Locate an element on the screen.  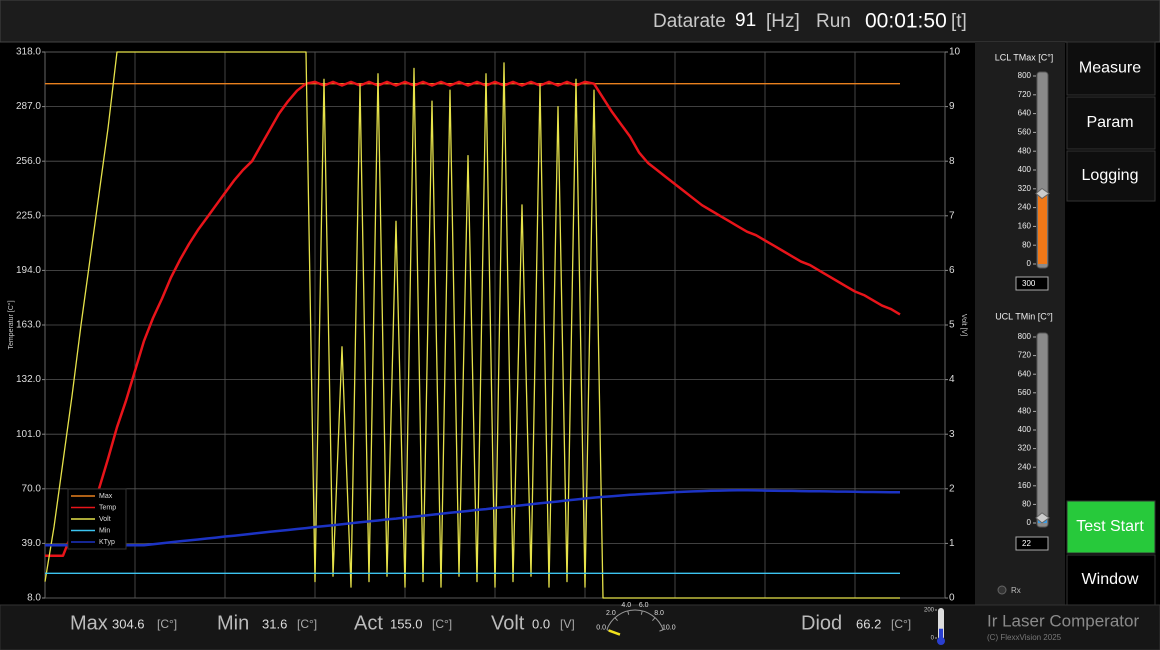
copyright: (C) FlexxVision 2025 is located at coordinates (1024, 637).